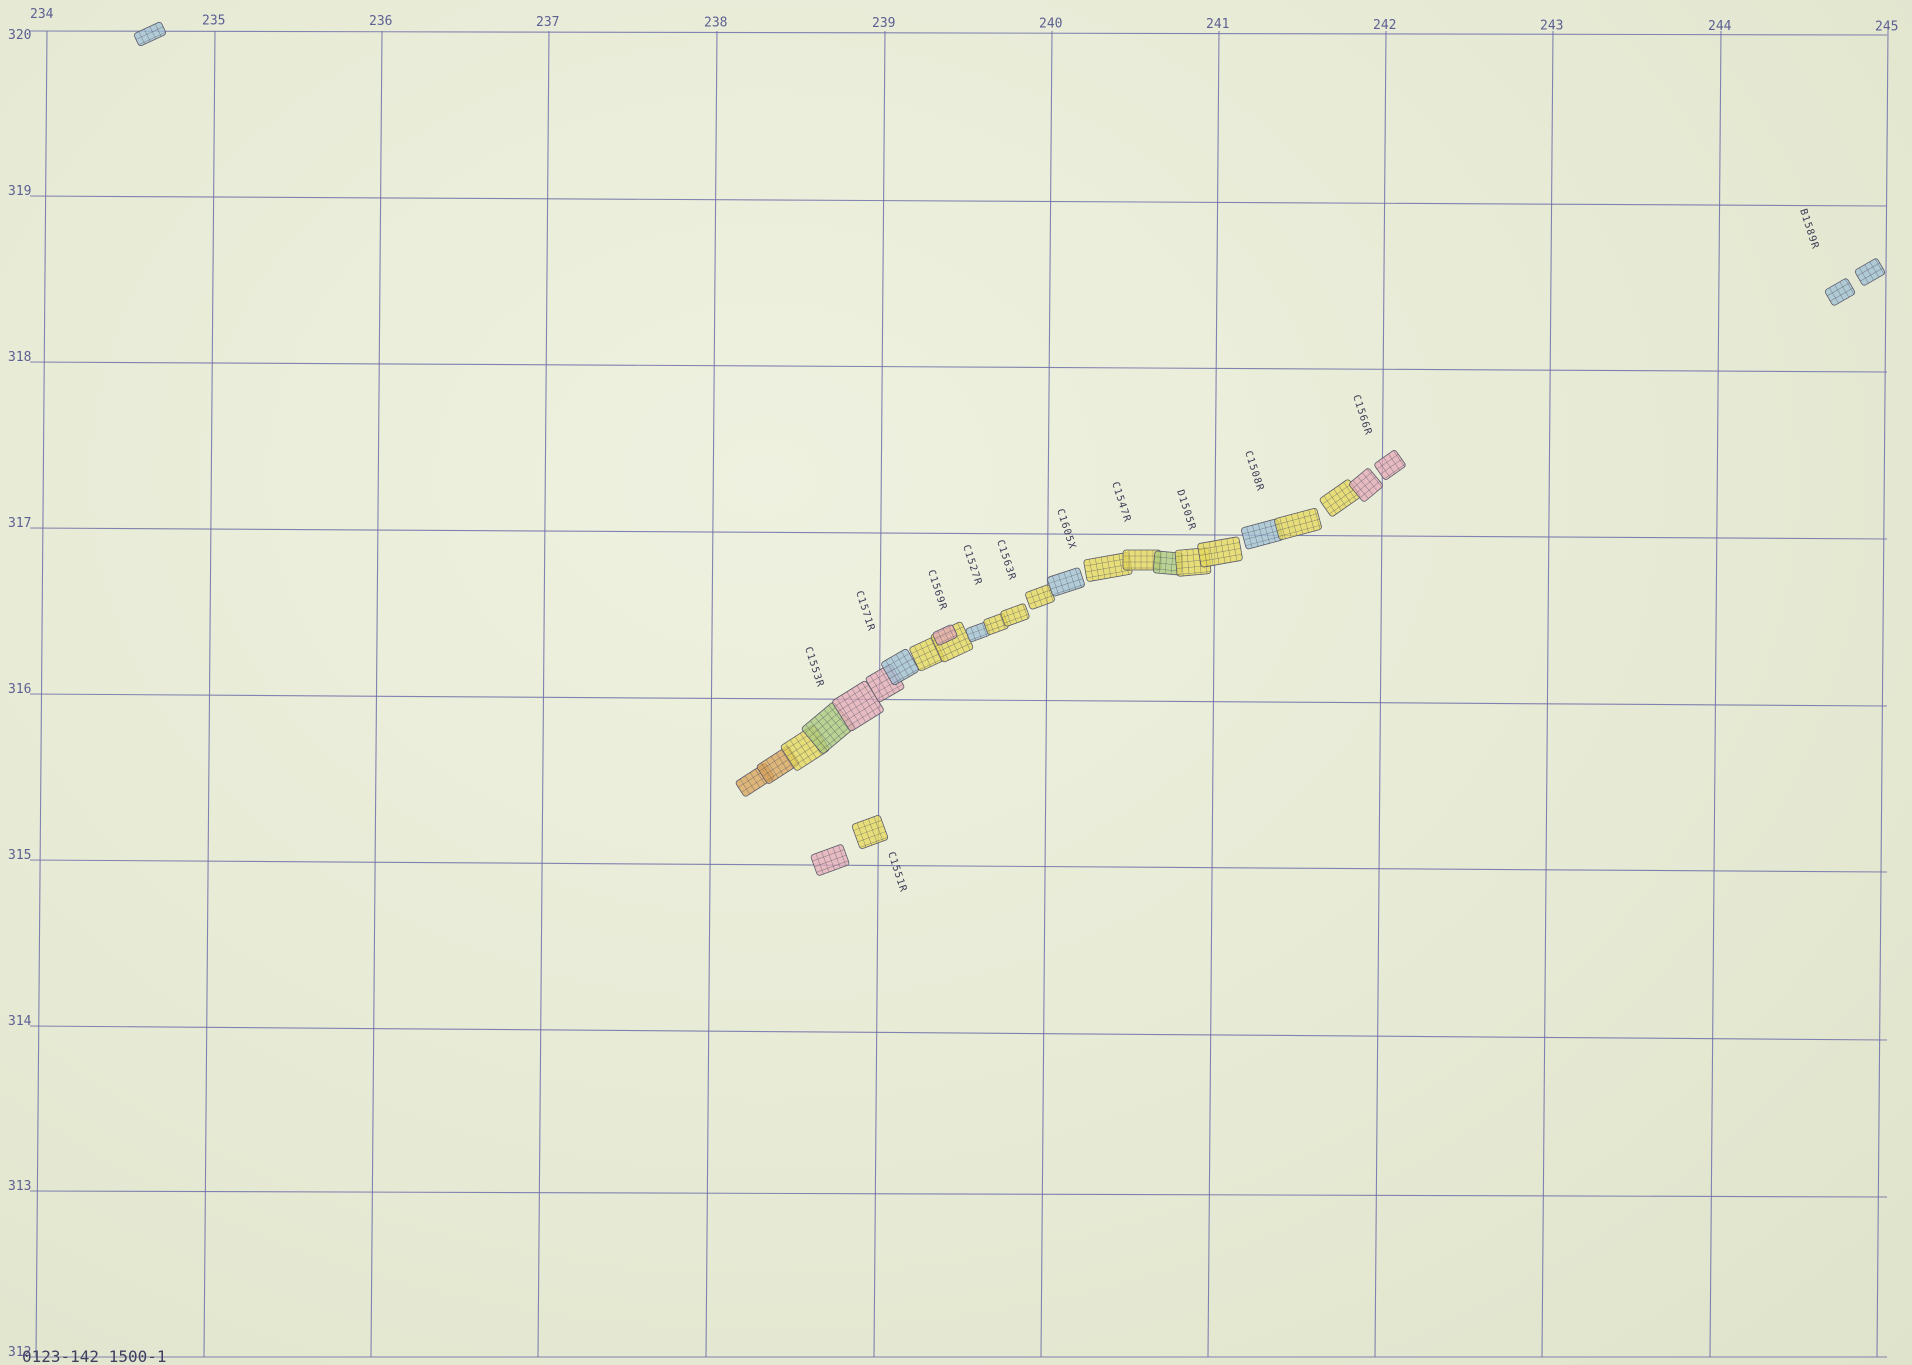 Image resolution: width=1912 pixels, height=1365 pixels. I want to click on x-axis-labels: 234 235 236 237 238 239 240 241 242 243 244 245, so click(964, 21).